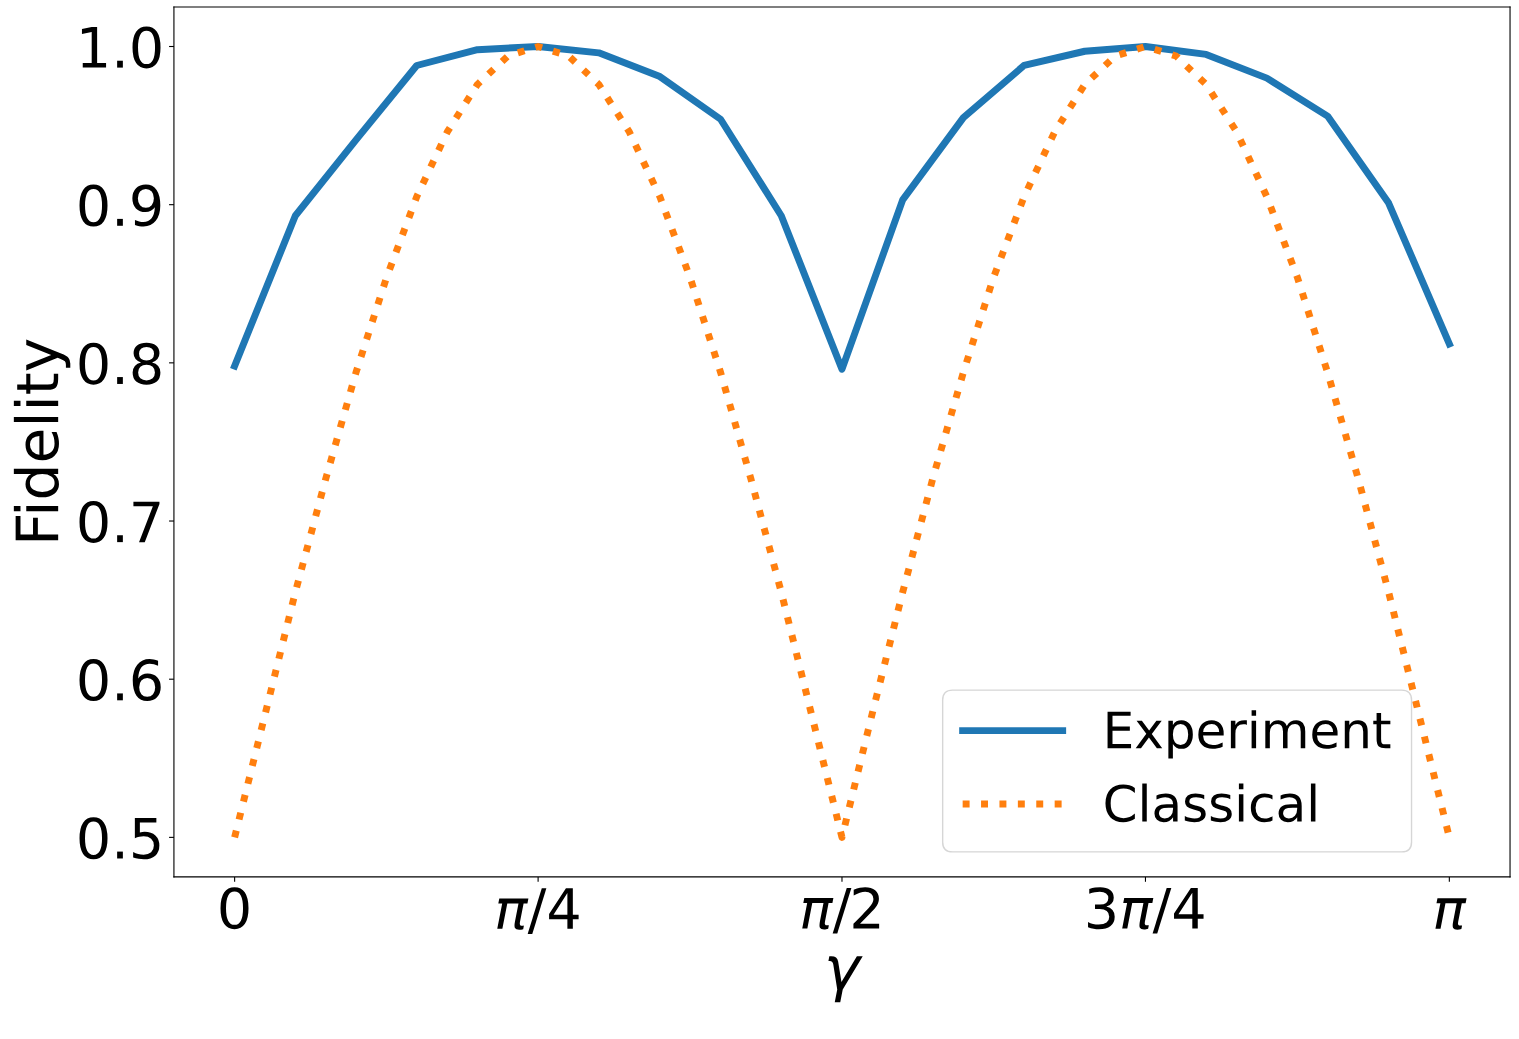 Image resolution: width=1519 pixels, height=1039 pixels. What do you see at coordinates (1146, 910) in the screenshot?
I see `x-tick-label: 3π/4` at bounding box center [1146, 910].